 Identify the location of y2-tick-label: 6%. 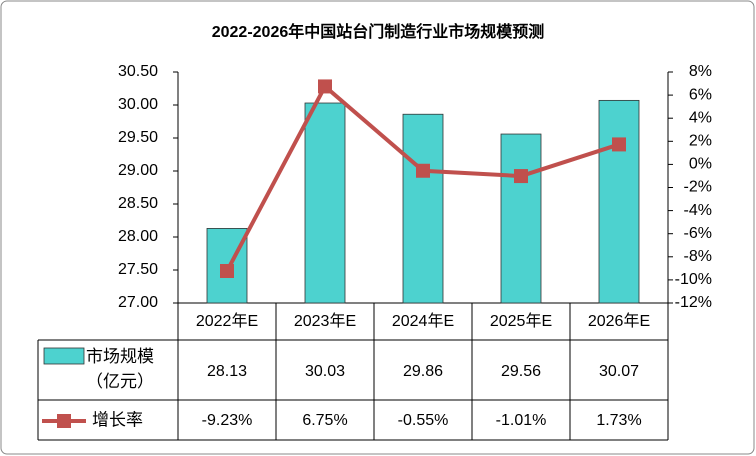
(700, 94).